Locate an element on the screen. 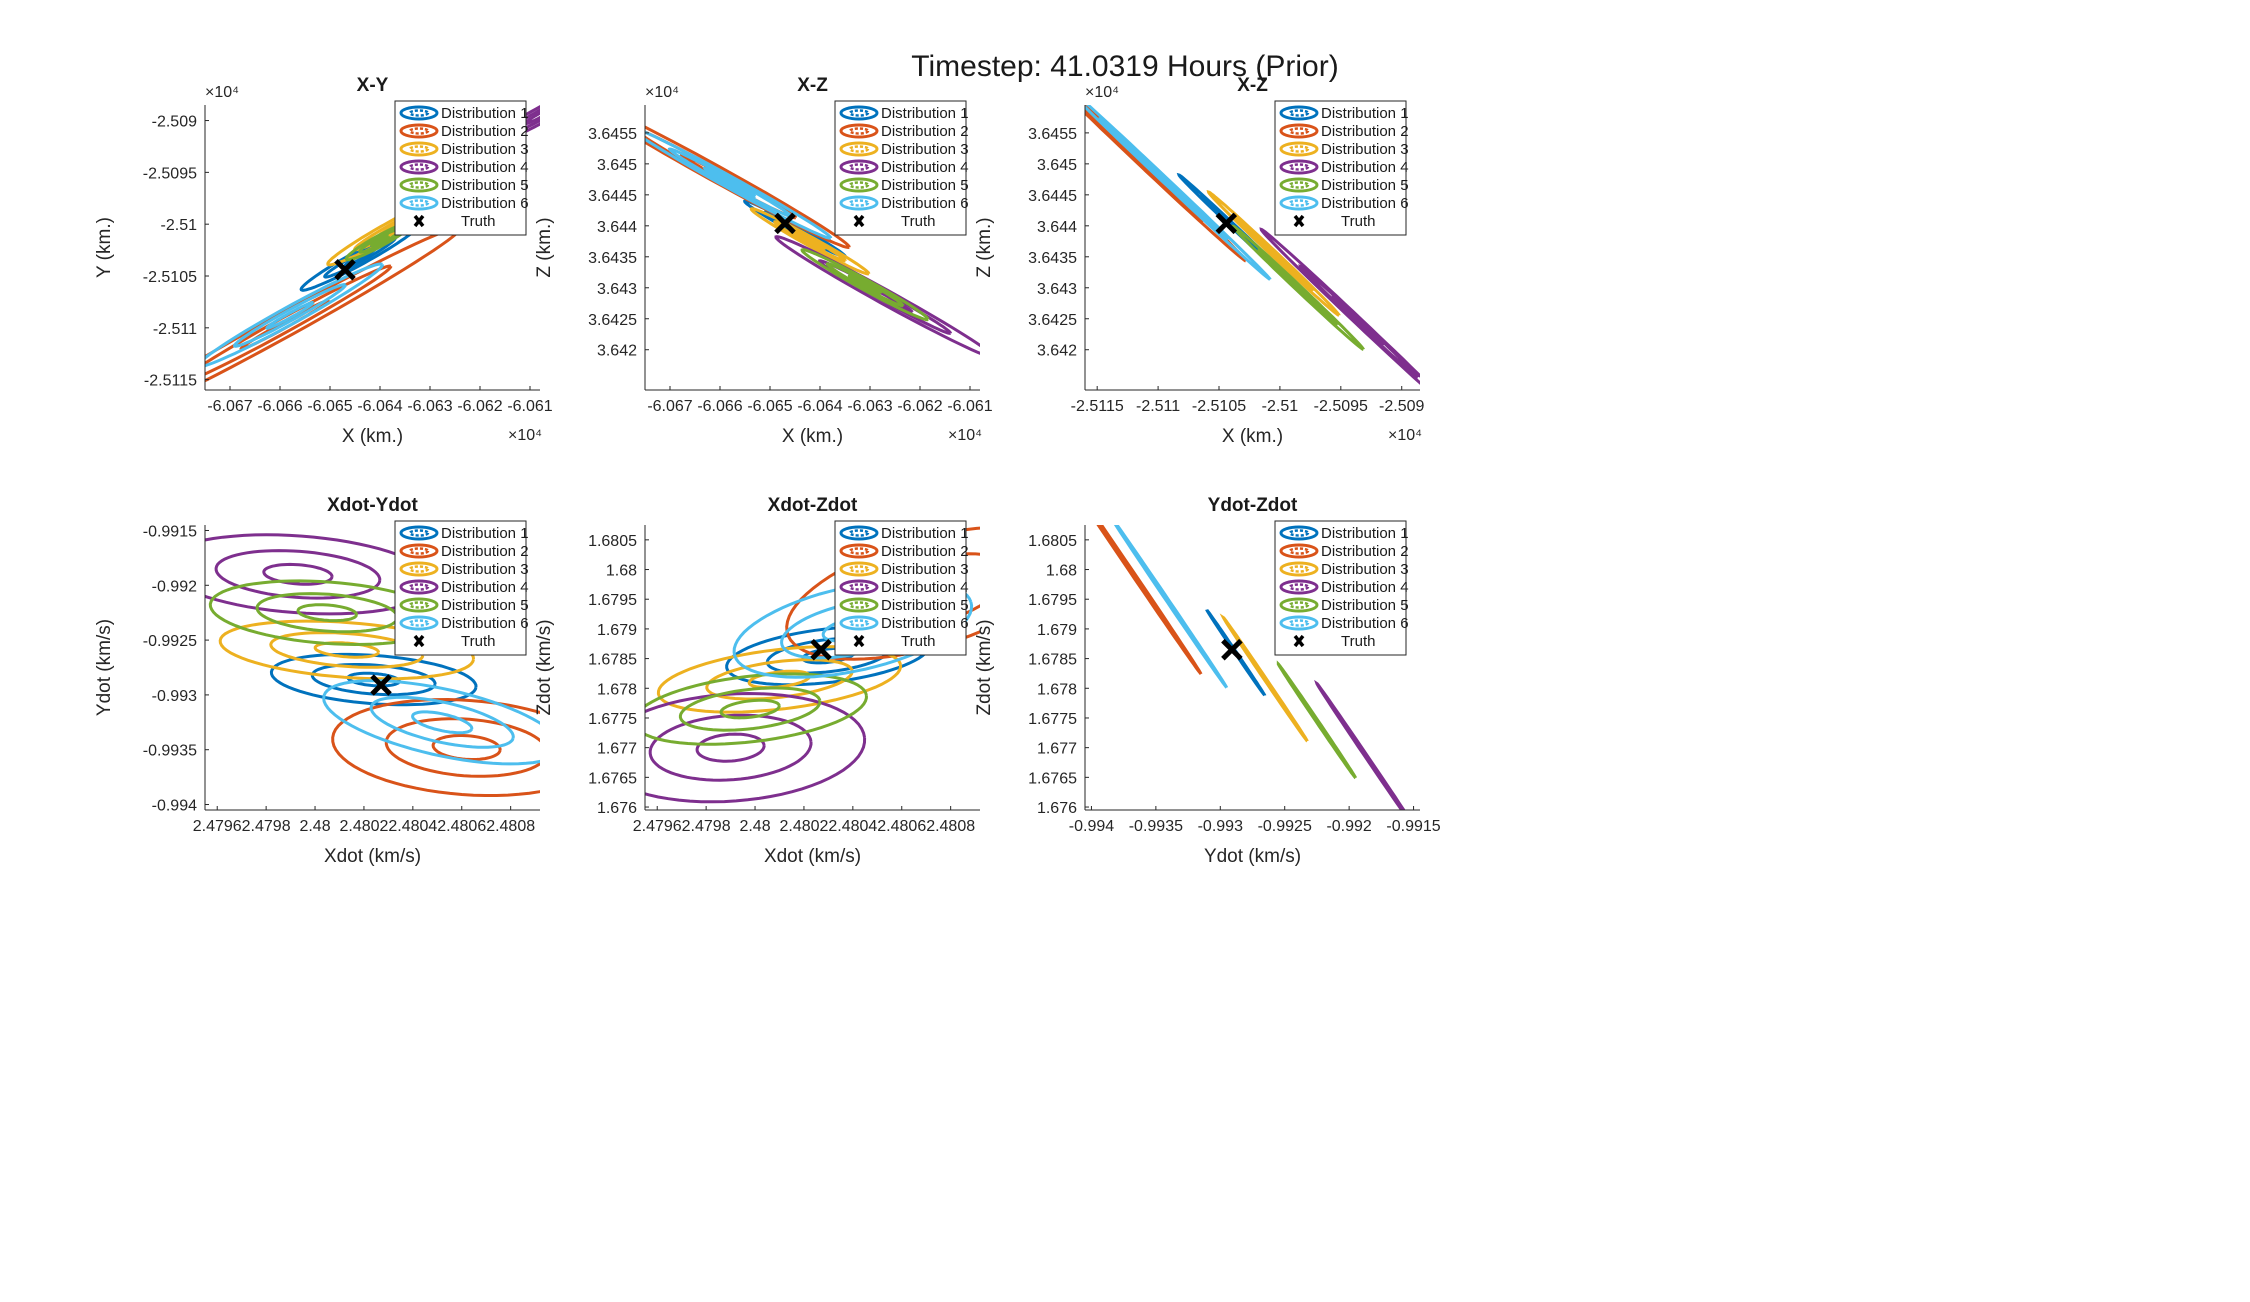 This screenshot has height=1302, width=2250. x-tick-label: 2.4804 is located at coordinates (412, 826).